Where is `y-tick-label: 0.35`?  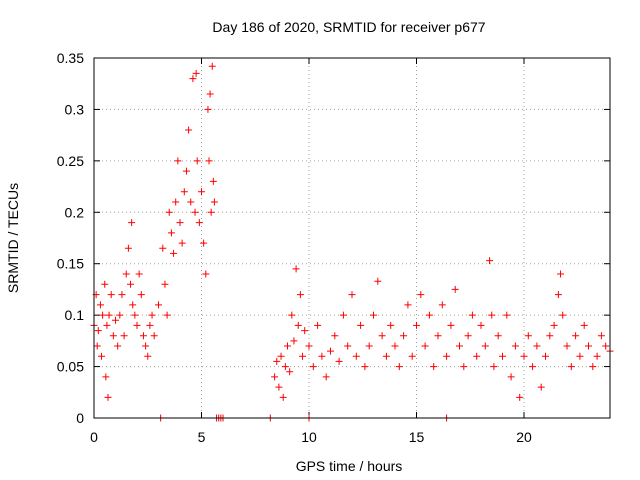
y-tick-label: 0.35 is located at coordinates (70, 58).